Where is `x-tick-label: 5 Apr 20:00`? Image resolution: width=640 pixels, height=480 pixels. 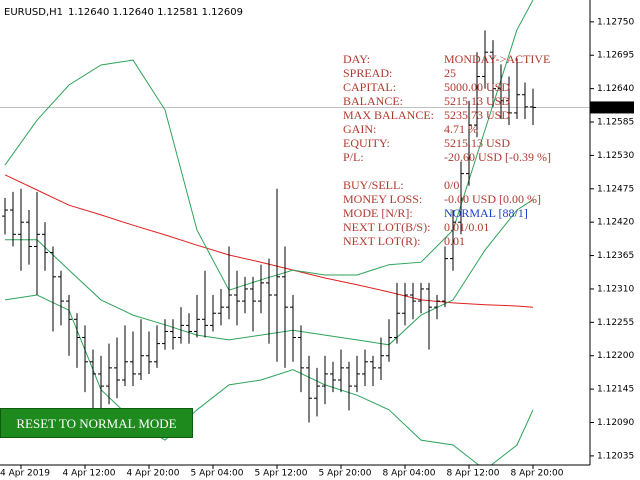 x-tick-label: 5 Apr 20:00 is located at coordinates (345, 474).